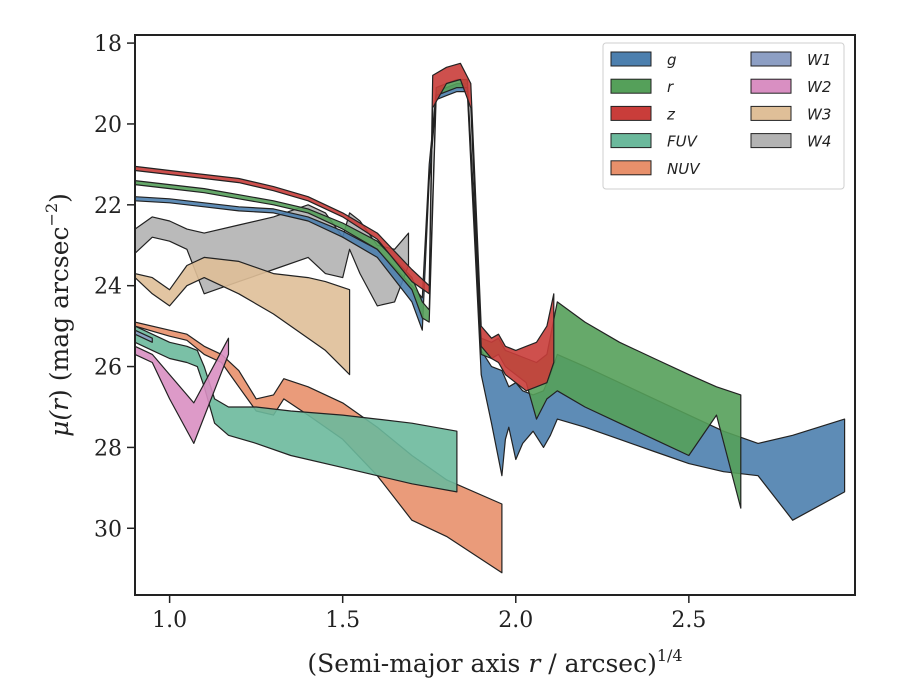 Image resolution: width=900 pixels, height=700 pixels. What do you see at coordinates (819, 87) in the screenshot?
I see `legend-label-w2: W2` at bounding box center [819, 87].